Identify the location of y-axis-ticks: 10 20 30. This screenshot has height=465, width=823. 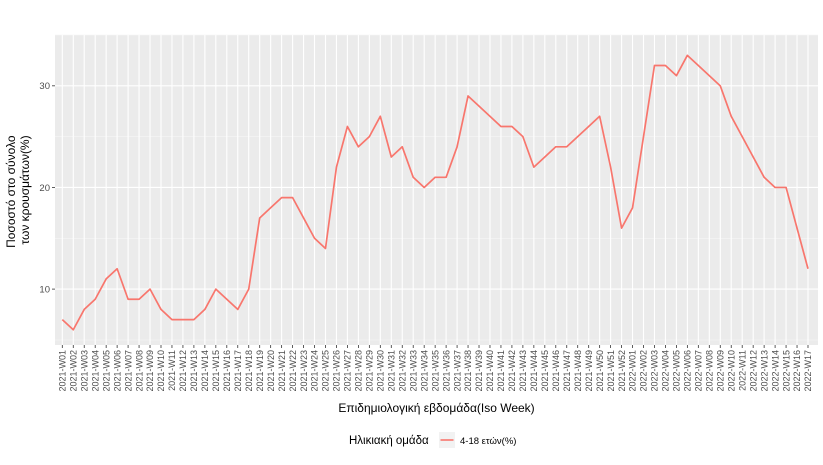
(47, 188).